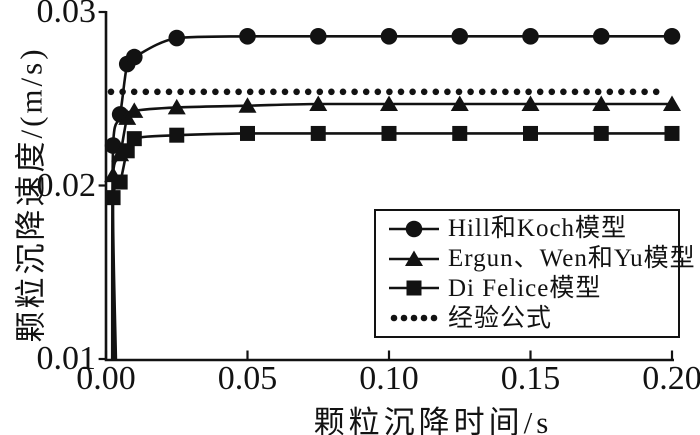  I want to click on x-tick-label: 0.15, so click(530, 378).